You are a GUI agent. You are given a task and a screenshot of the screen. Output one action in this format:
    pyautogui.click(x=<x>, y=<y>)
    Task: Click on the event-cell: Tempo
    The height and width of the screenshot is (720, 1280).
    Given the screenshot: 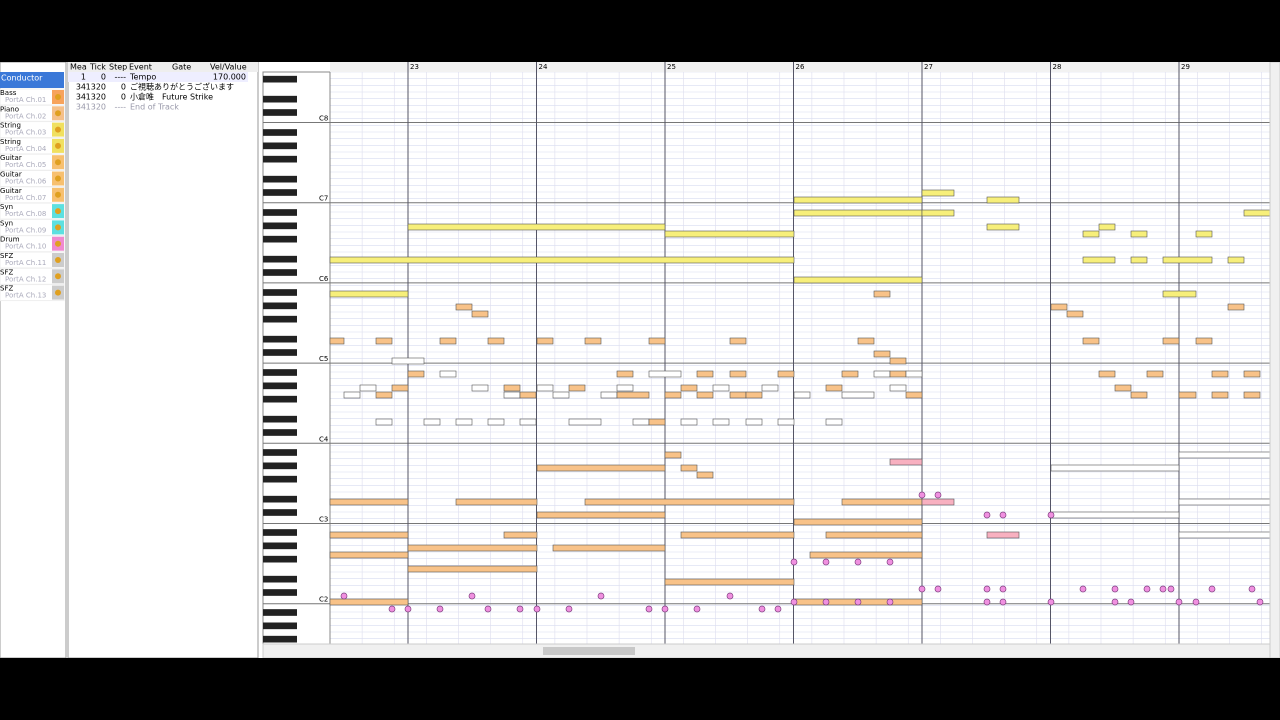 What is the action you would take?
    pyautogui.click(x=142, y=77)
    